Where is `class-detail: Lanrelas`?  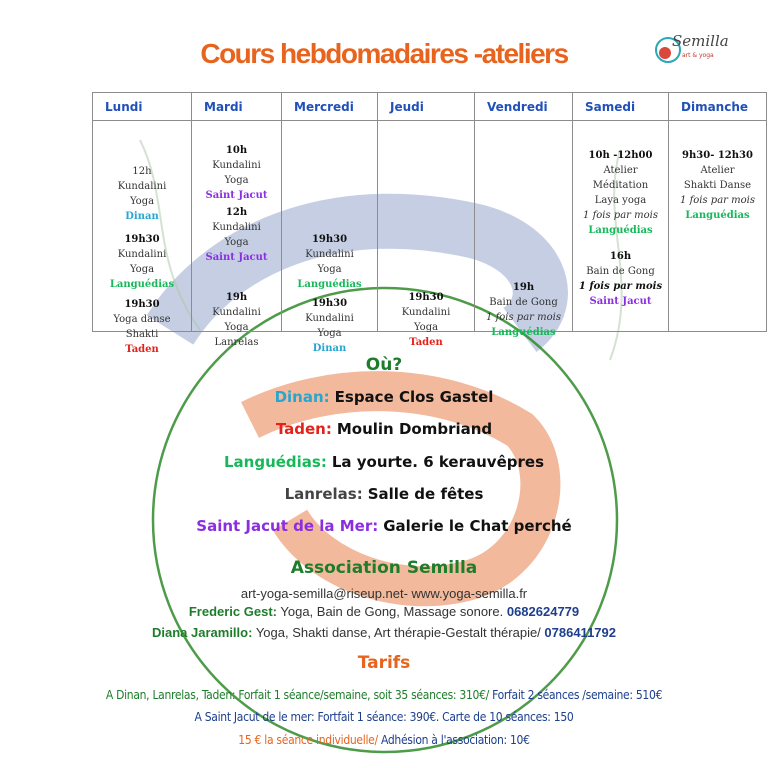
class-detail: Lanrelas is located at coordinates (236, 342).